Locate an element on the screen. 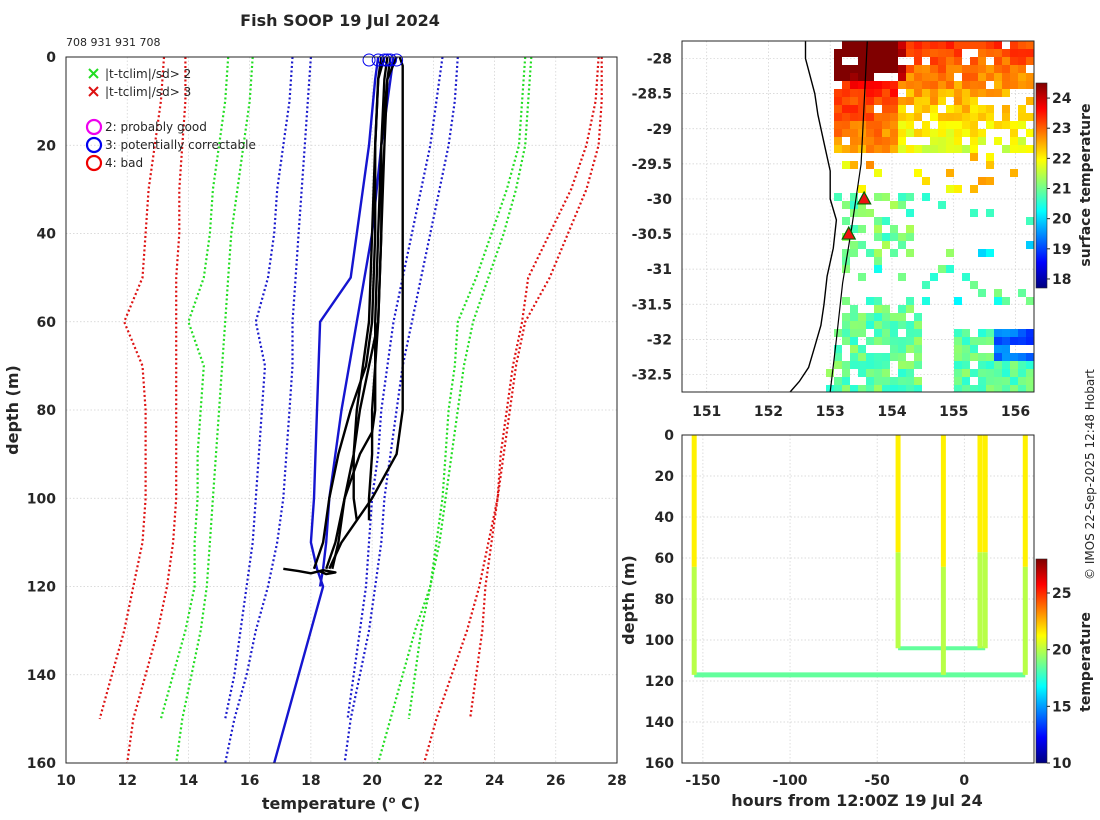 This screenshot has height=820, width=1100. ytick-label: 120 is located at coordinates (41, 588).